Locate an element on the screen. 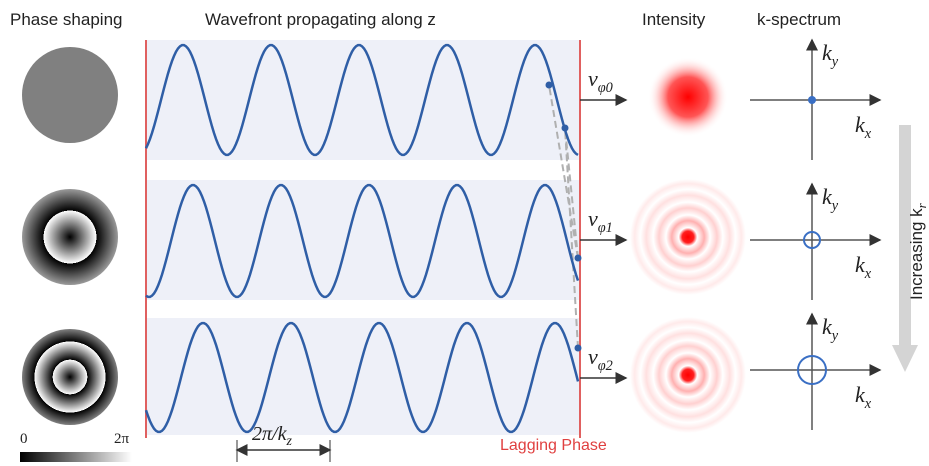 The width and height of the screenshot is (929, 466). subscript: r is located at coordinates (921, 205).